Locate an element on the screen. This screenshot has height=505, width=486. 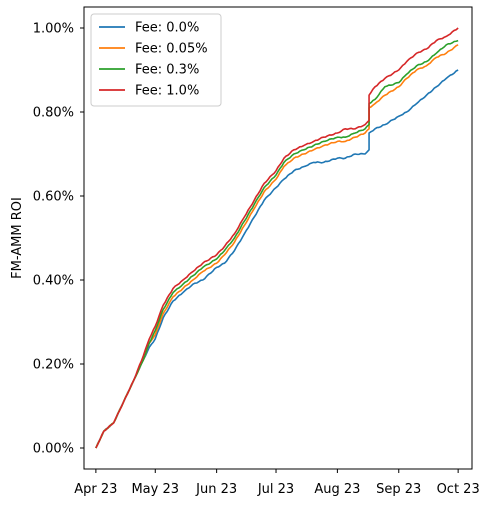
x-tick-label: May 23 is located at coordinates (155, 489).